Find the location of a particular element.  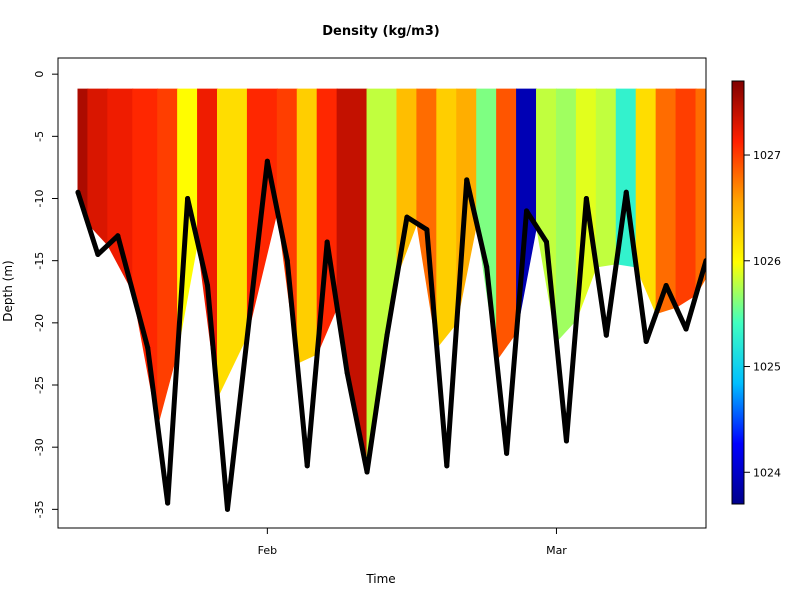

y-axis-label: Depth (m) is located at coordinates (8, 290).